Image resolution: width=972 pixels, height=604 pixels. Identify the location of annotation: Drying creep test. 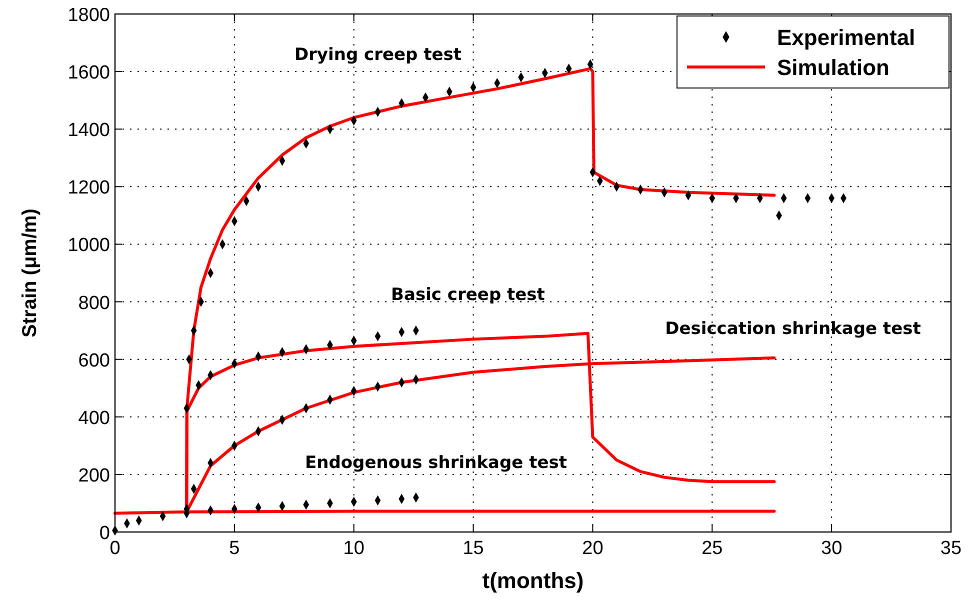
(378, 55).